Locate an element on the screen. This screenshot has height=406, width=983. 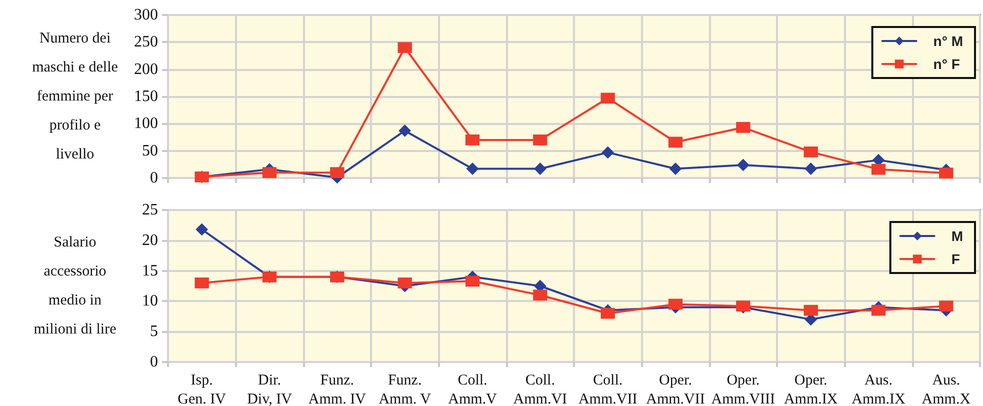
legend-label: M is located at coordinates (957, 236).